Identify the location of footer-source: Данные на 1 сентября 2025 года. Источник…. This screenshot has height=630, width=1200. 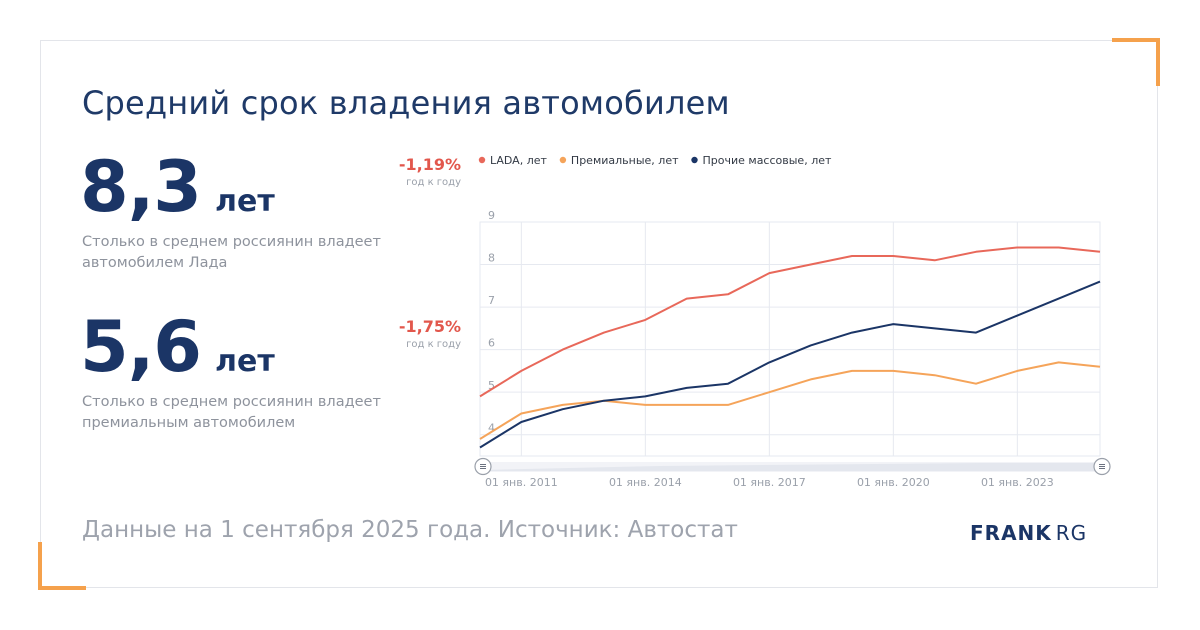
(410, 530).